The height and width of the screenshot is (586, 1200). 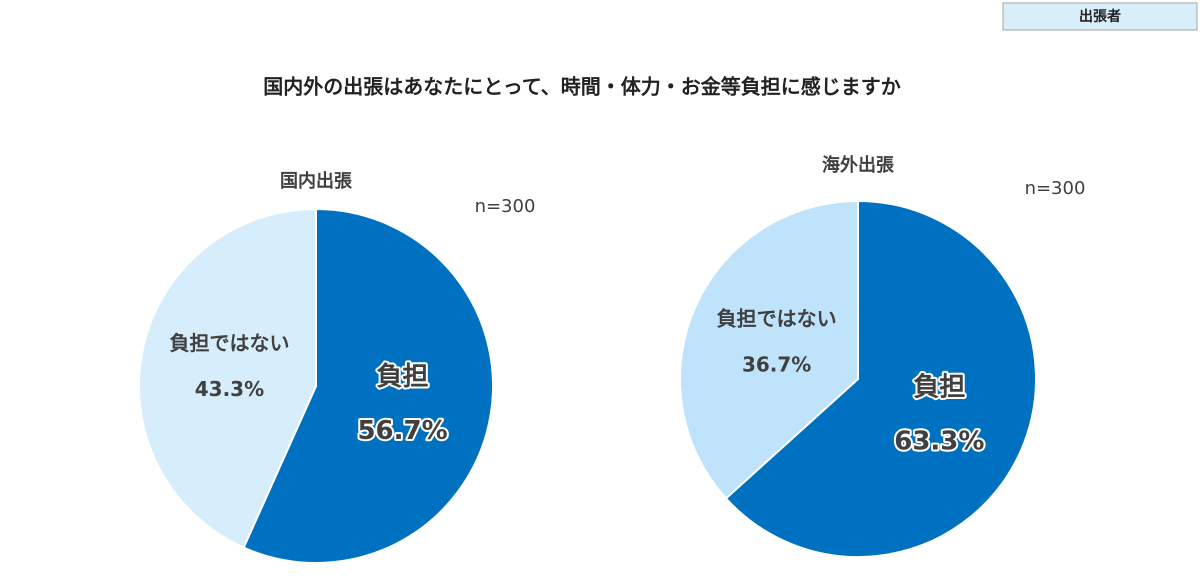 I want to click on main-title: 国内外の出張はあなたにとって、時間・体力・お金等負担に感じますか, so click(x=581, y=87).